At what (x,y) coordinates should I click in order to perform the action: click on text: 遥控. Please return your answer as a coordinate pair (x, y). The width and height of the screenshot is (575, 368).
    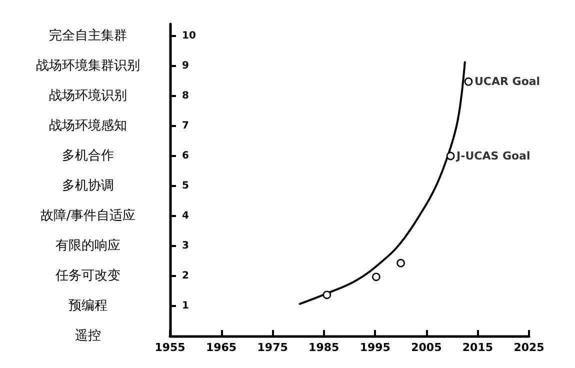
    Looking at the image, I should click on (88, 336).